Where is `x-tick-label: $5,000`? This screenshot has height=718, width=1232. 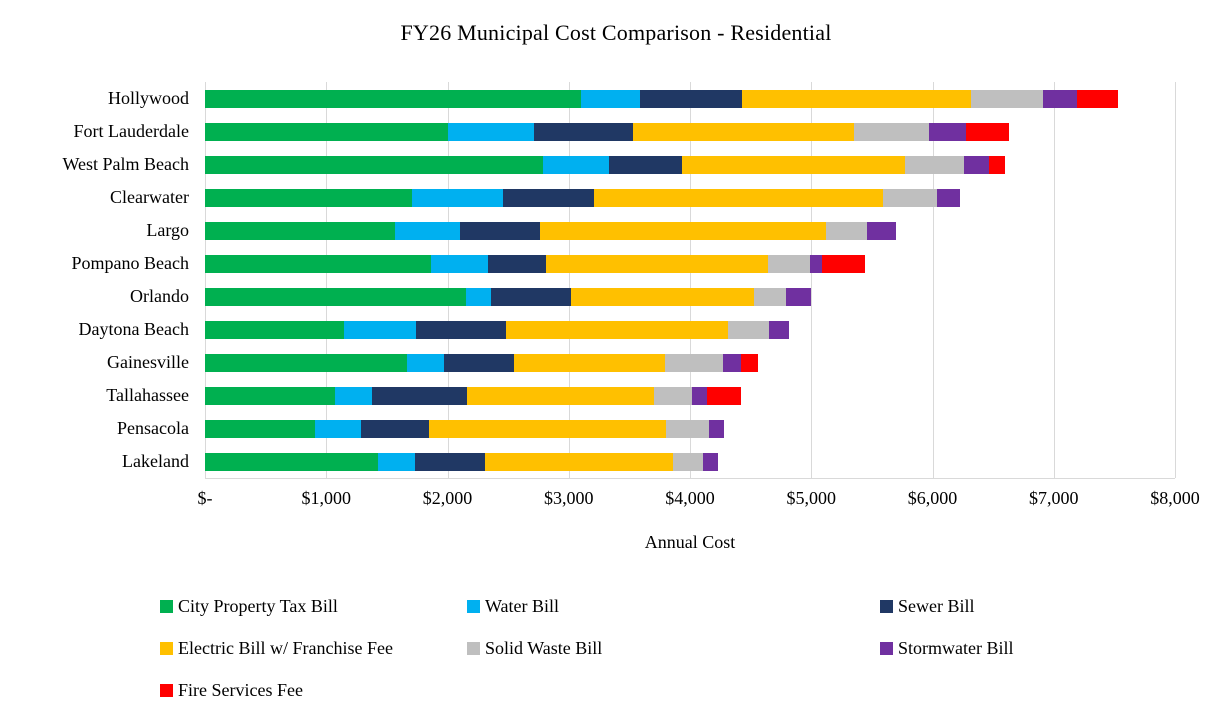
x-tick-label: $5,000 is located at coordinates (811, 498).